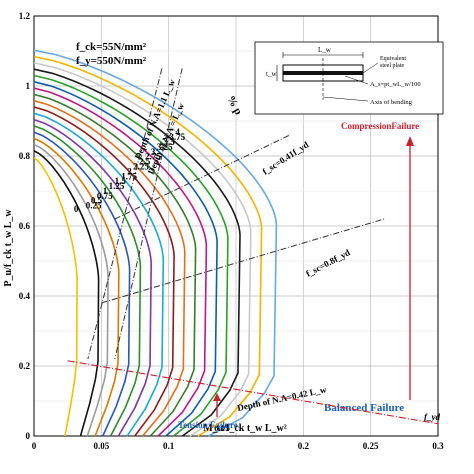 Image resolution: width=474 pixels, height=474 pixels. What do you see at coordinates (97, 201) in the screenshot?
I see `curve-label-0.5: 0.5` at bounding box center [97, 201].